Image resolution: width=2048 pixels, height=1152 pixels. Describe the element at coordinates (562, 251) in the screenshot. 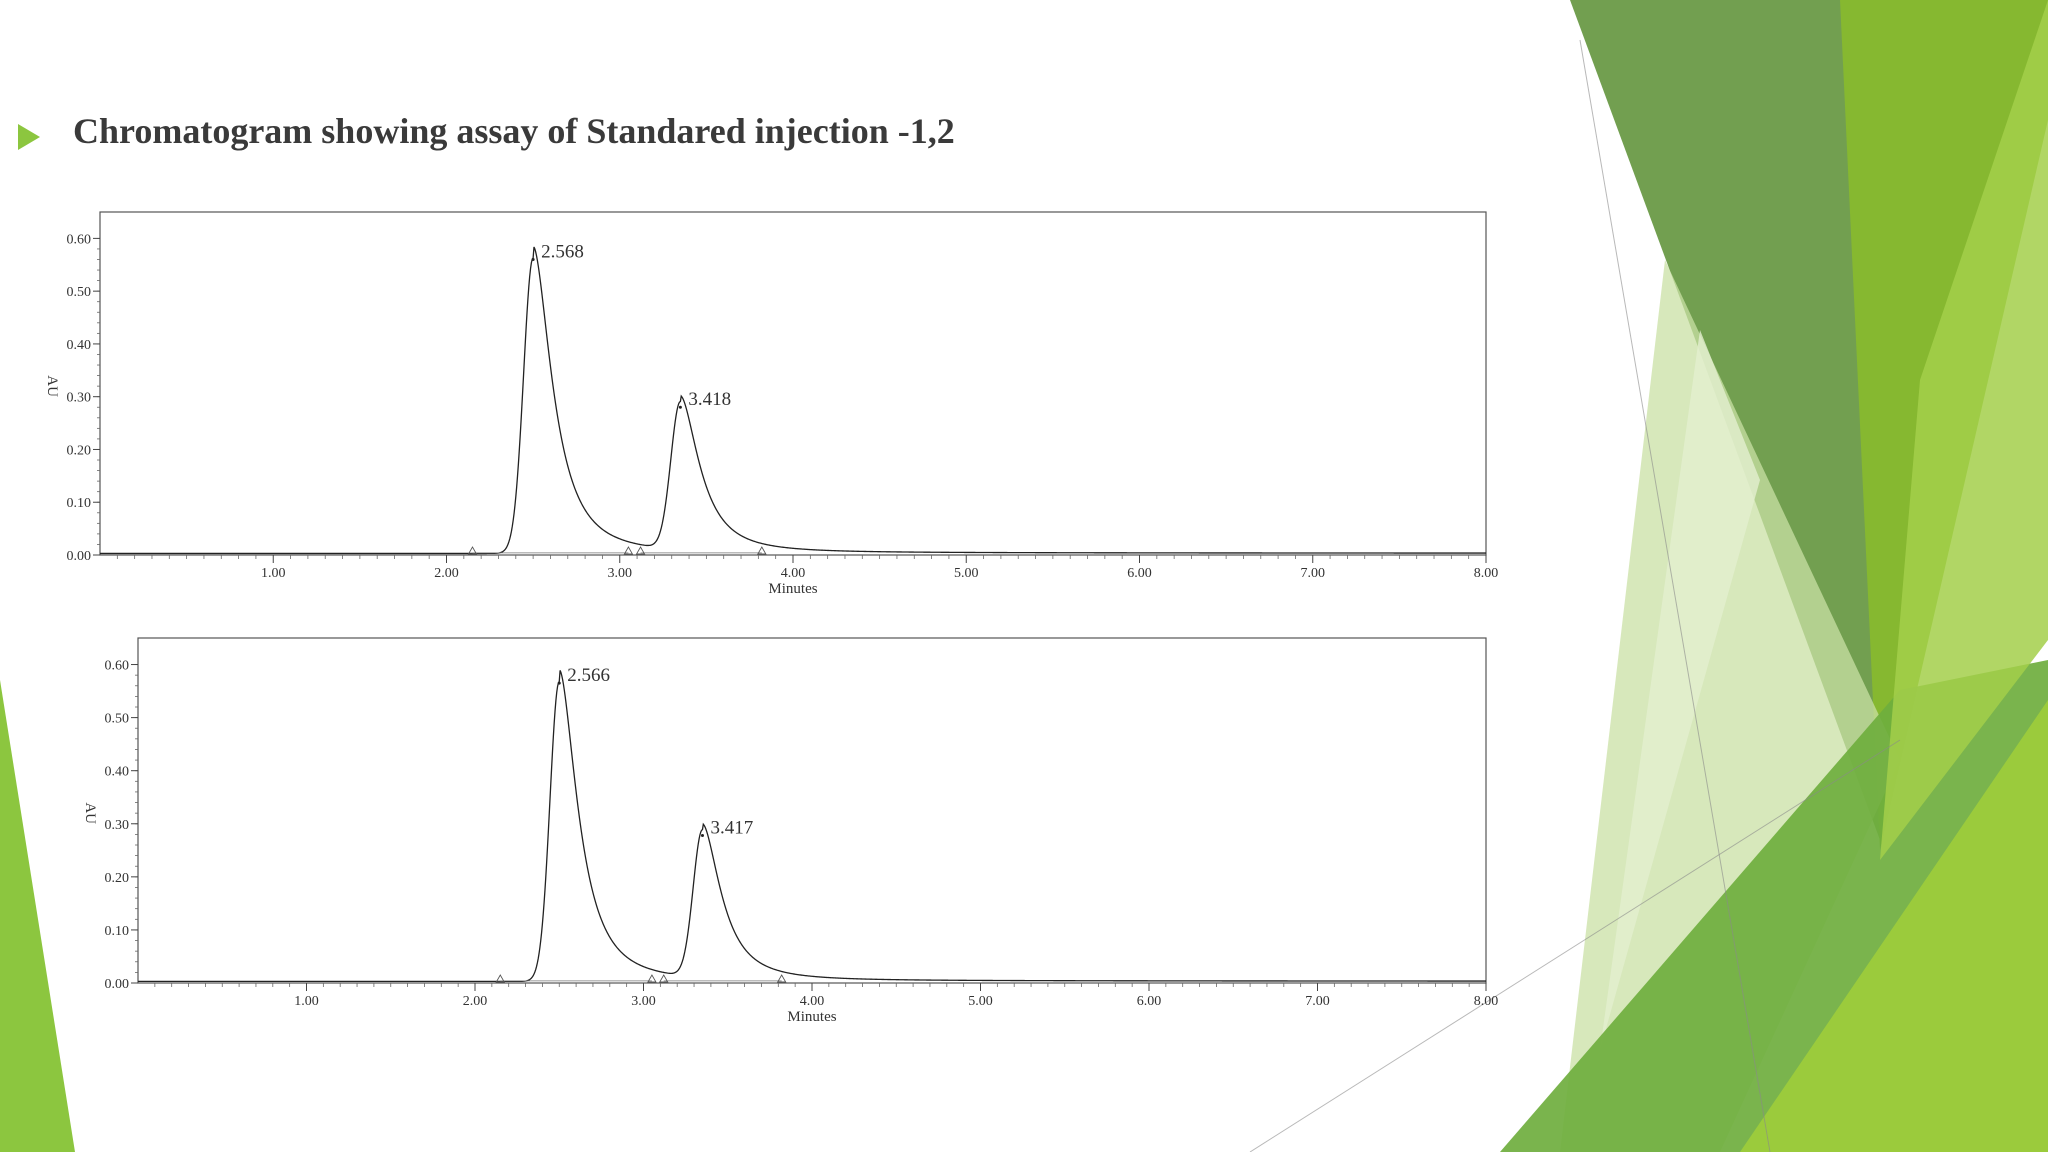

I see `peak-label: 2.568` at that location.